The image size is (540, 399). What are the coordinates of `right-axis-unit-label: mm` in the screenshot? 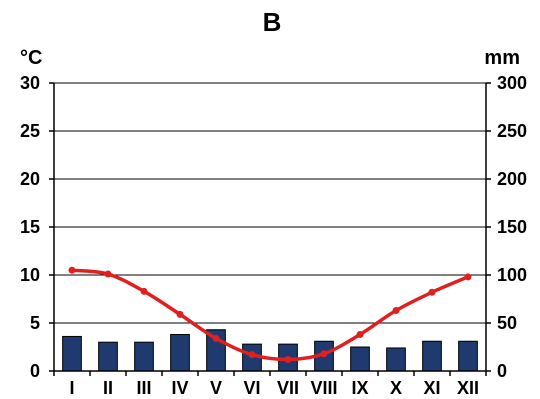 It's located at (502, 58).